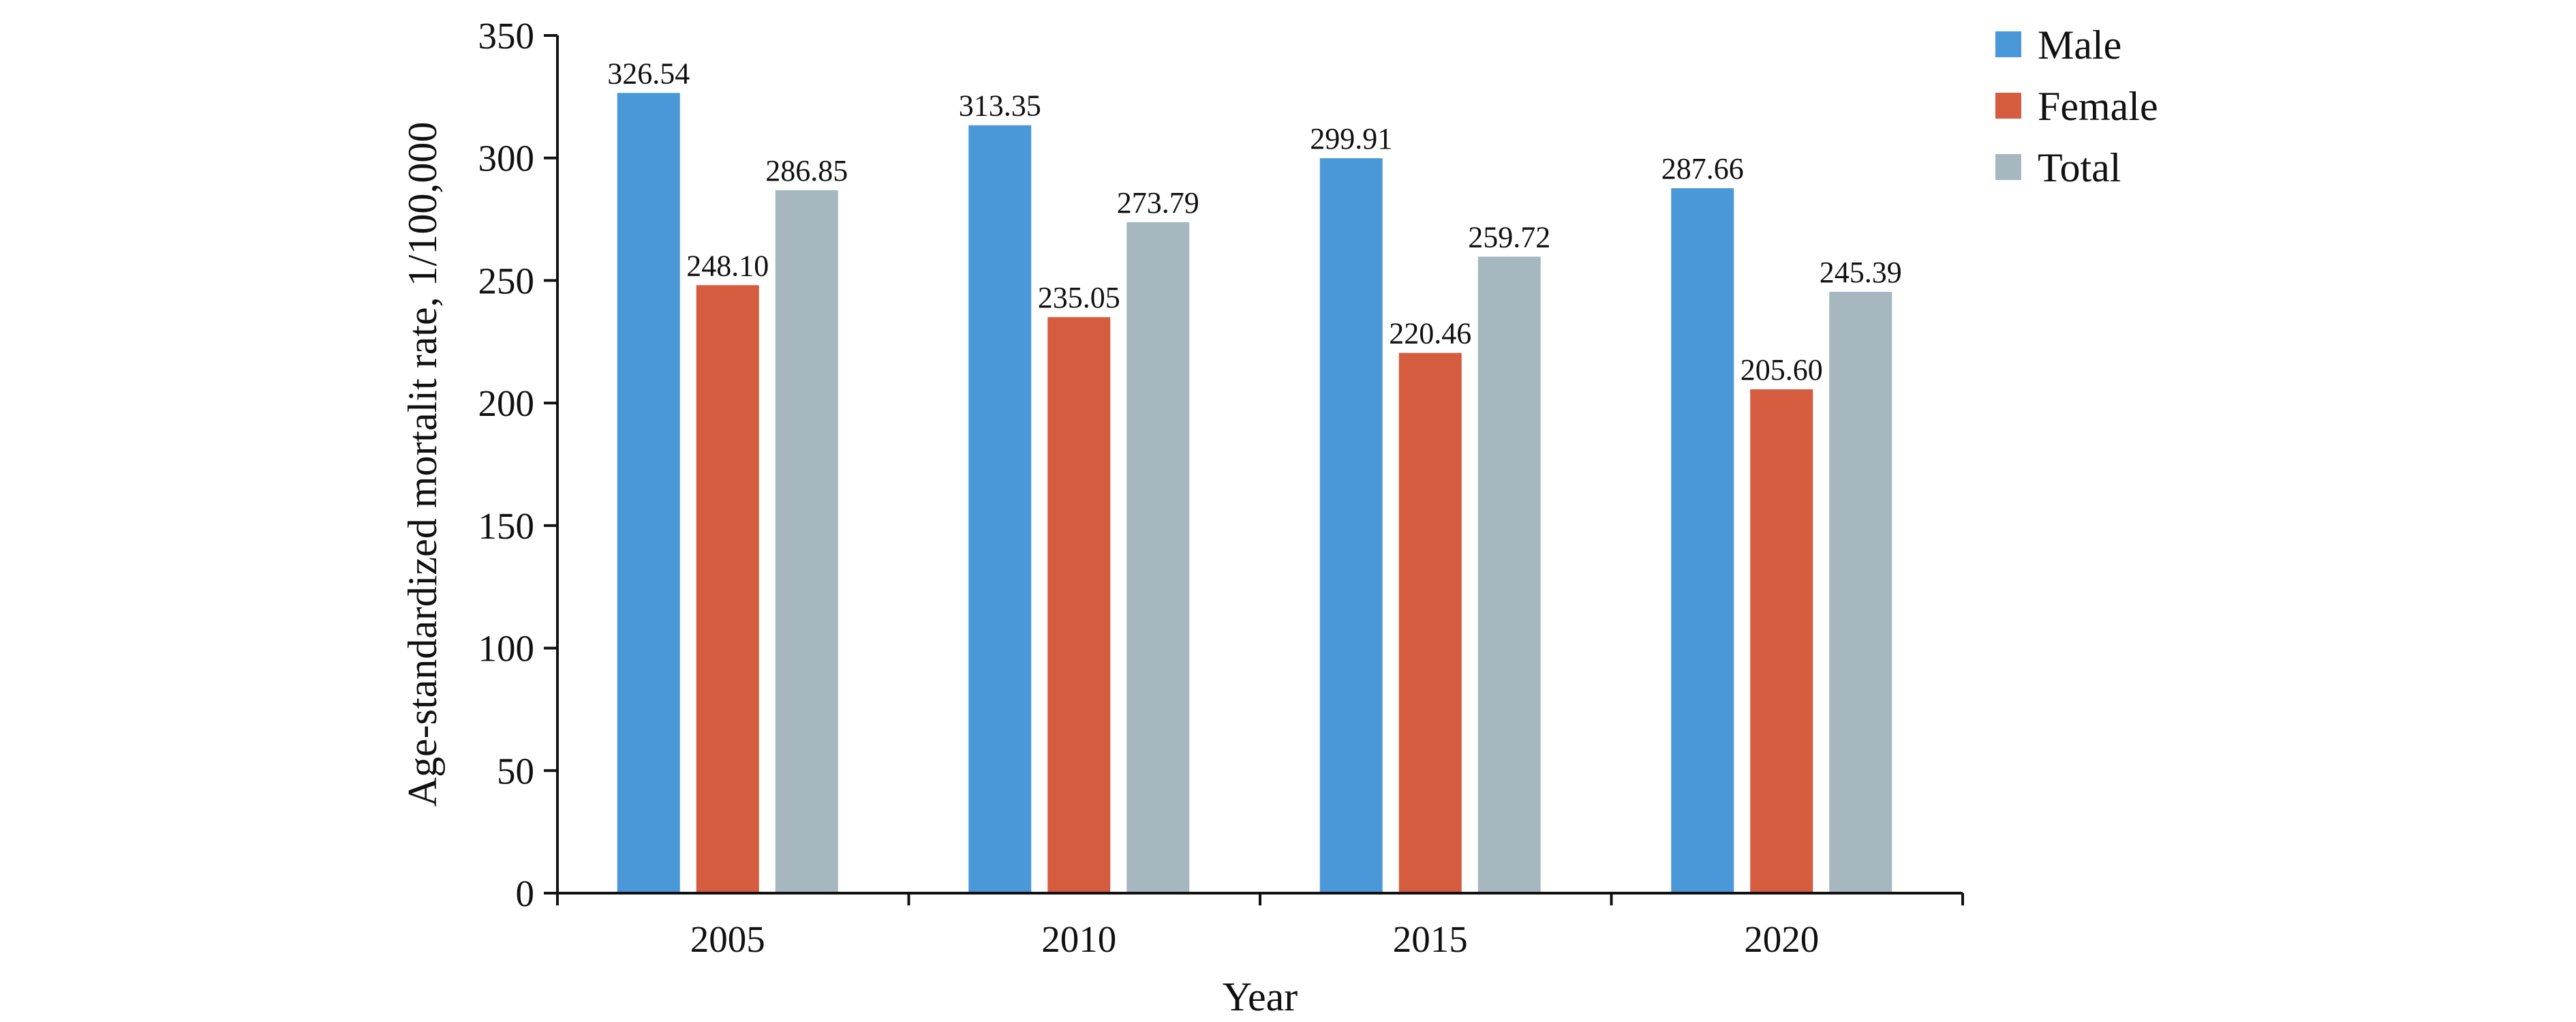 This screenshot has height=1022, width=2576. What do you see at coordinates (1702, 541) in the screenshot?
I see `bar-male-2020` at bounding box center [1702, 541].